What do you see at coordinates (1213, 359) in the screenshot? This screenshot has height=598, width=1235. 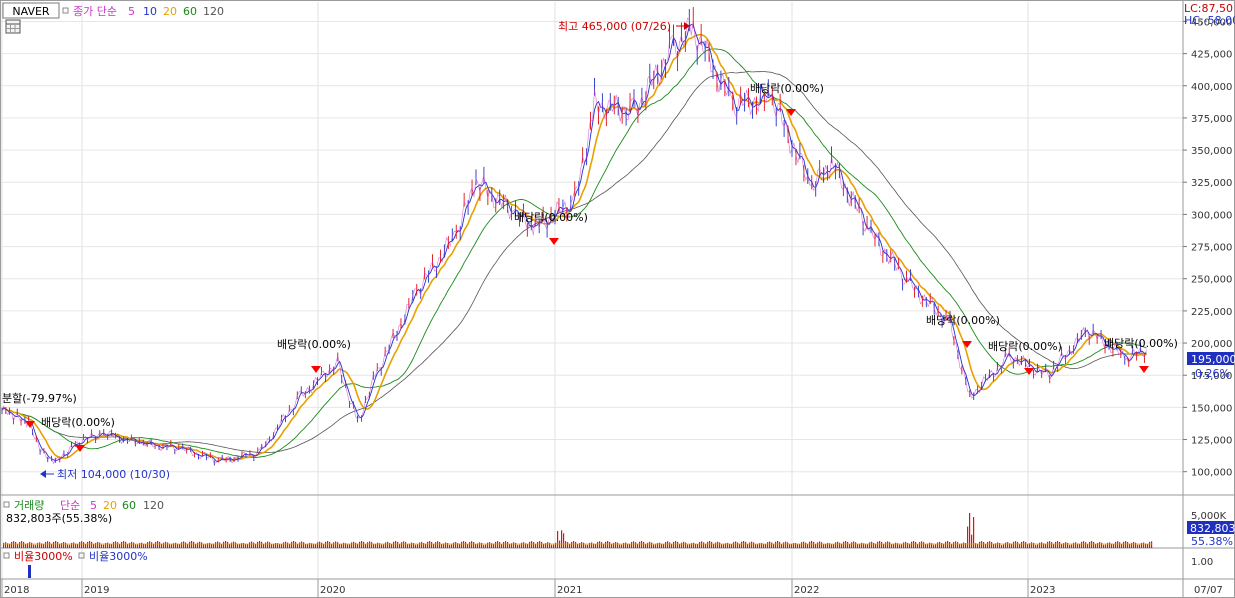 I see `current-price: 195,000` at bounding box center [1213, 359].